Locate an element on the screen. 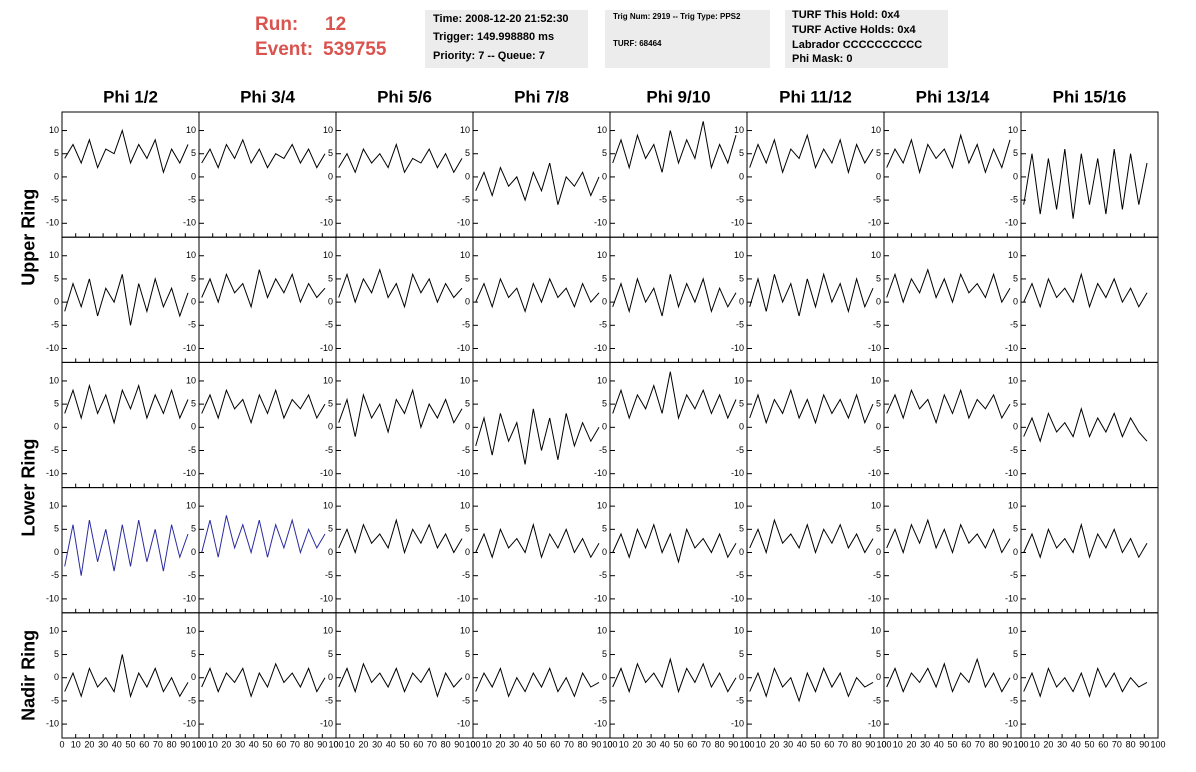  event-label: Event: is located at coordinates (284, 49).